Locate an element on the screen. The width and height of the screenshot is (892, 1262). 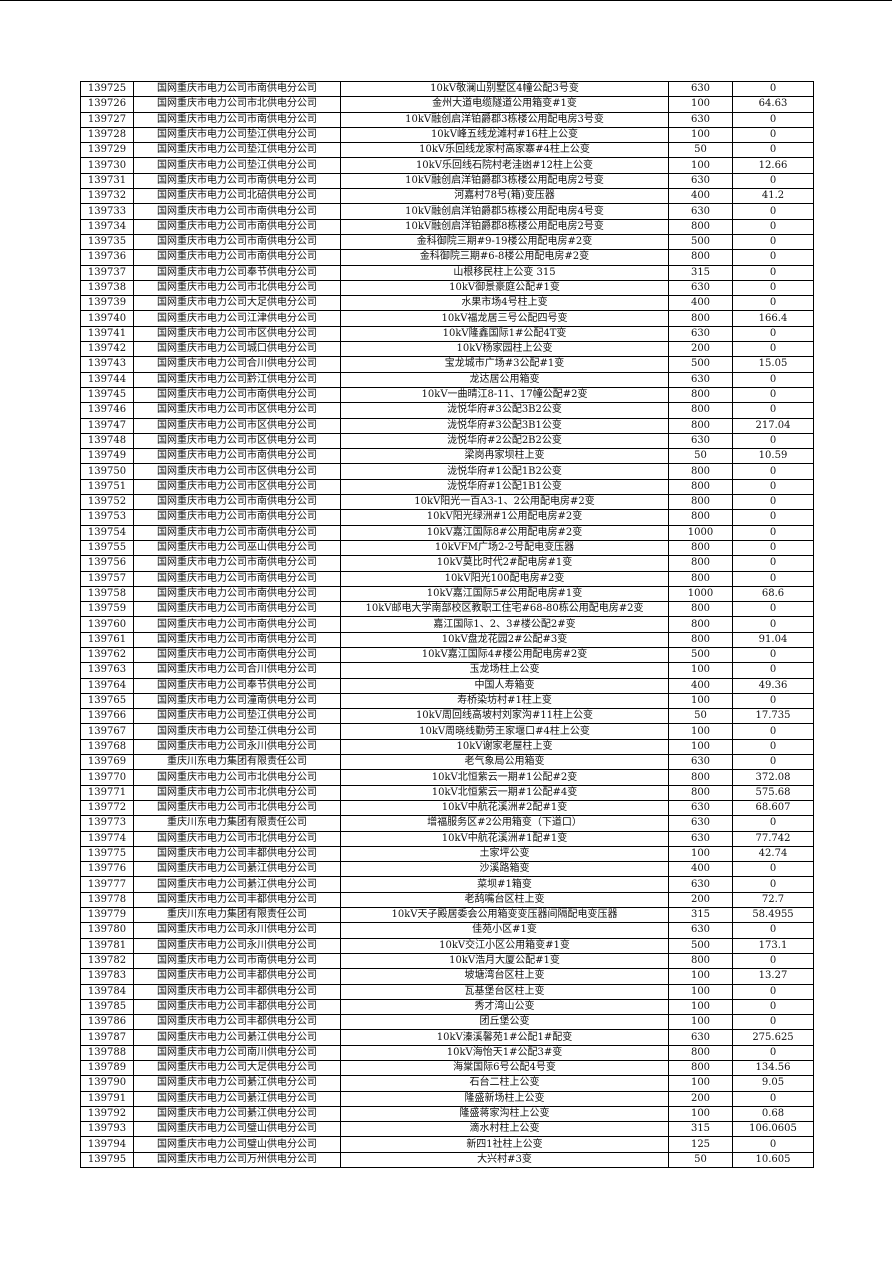
cell-row-id: 139735 is located at coordinates (107, 242).